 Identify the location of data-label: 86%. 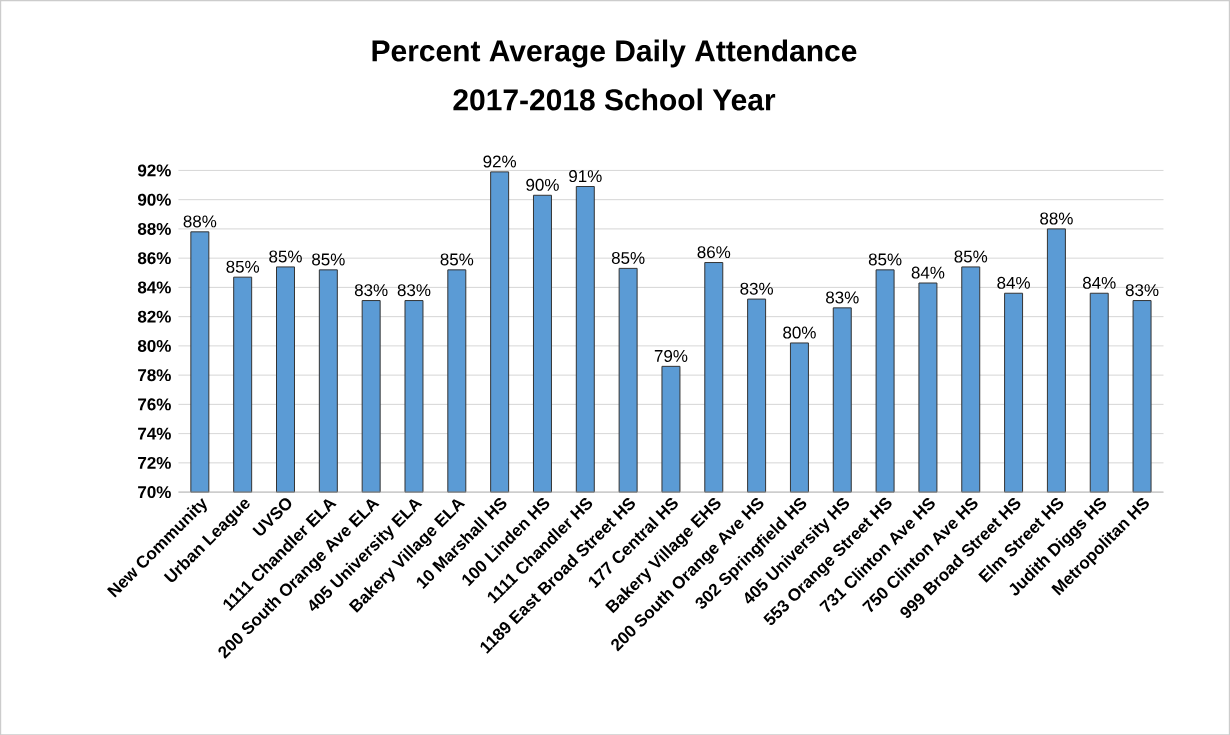
(714, 251).